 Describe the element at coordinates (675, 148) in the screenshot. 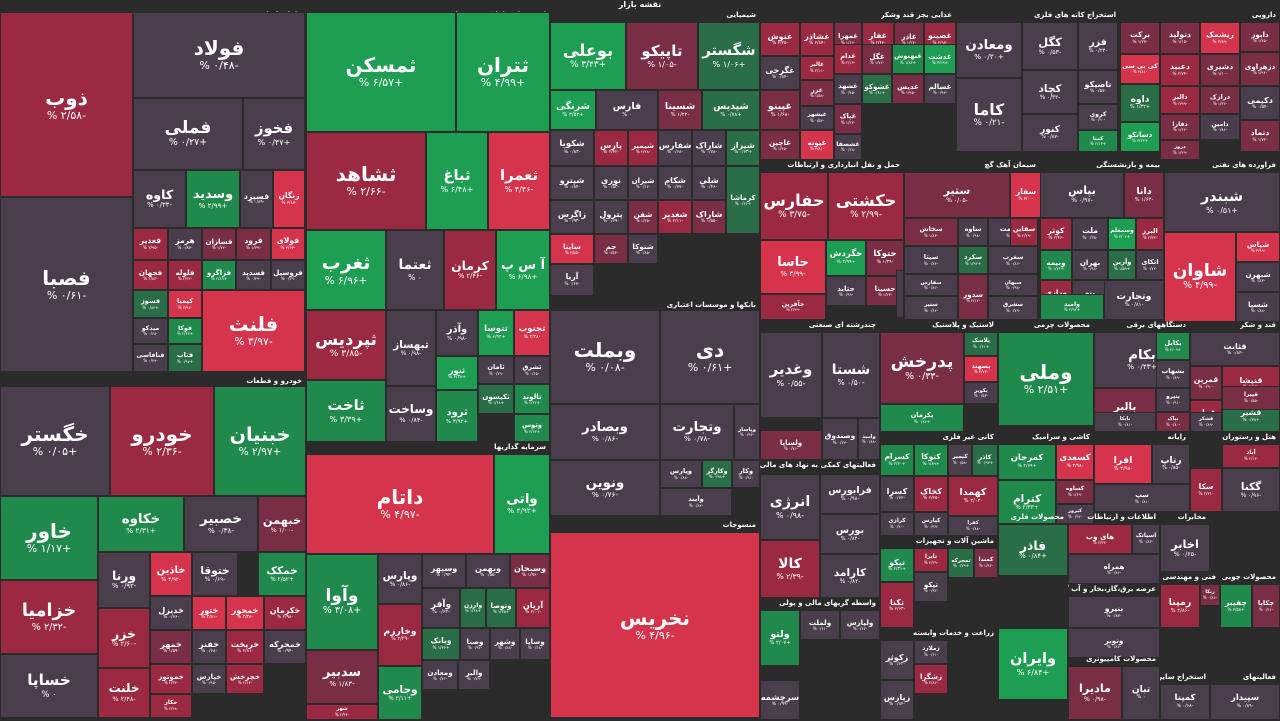

I see `stock-tile: شفارس -۰/۶۸ %` at that location.